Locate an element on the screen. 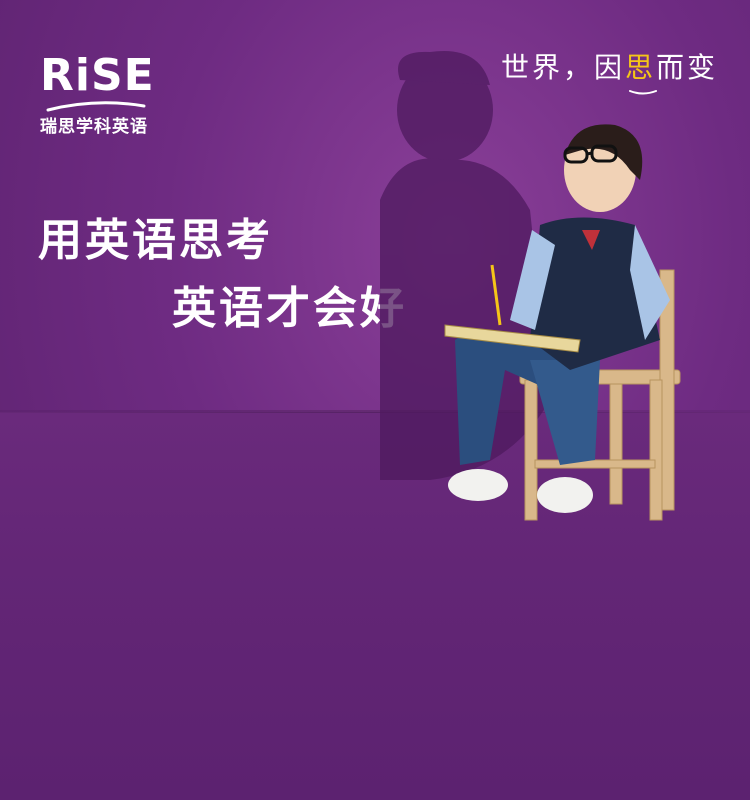 The image size is (750, 800). logo-subtitle: 瑞思学科英语 is located at coordinates (94, 127).